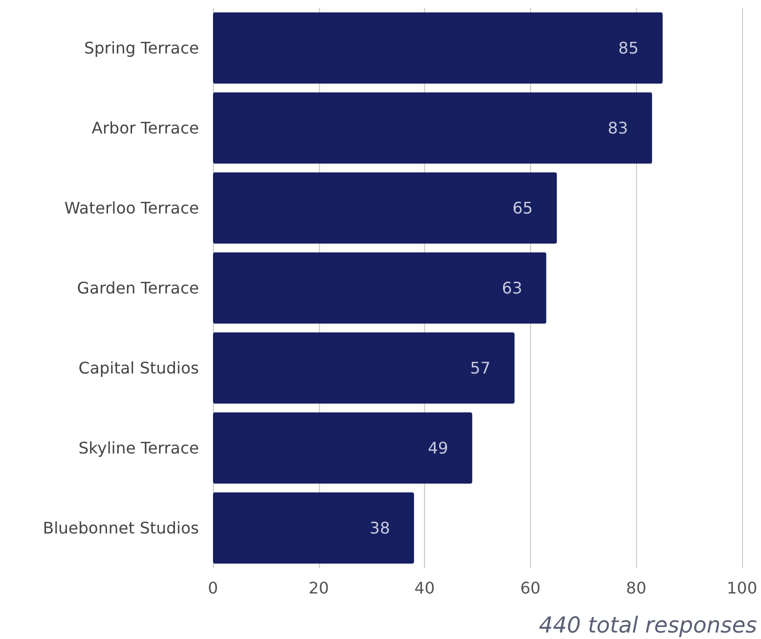 Image resolution: width=761 pixels, height=639 pixels. I want to click on y-tick-label: Capital Studios, so click(138, 368).